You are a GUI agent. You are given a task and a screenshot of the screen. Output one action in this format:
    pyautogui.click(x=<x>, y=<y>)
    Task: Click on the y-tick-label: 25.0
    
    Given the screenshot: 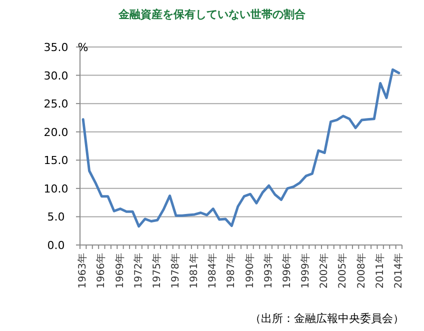 What is the action you would take?
    pyautogui.click(x=56, y=104)
    